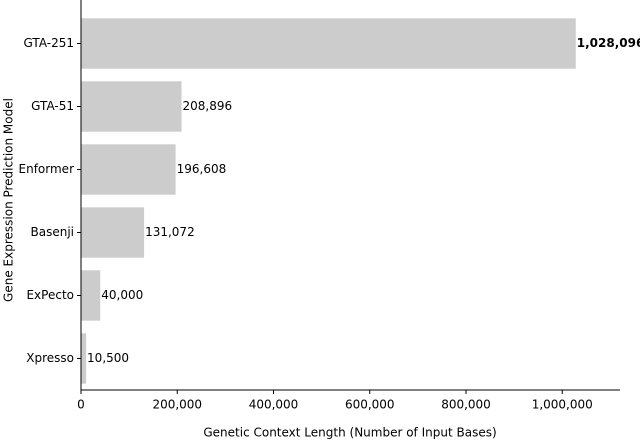 The image size is (640, 440). What do you see at coordinates (53, 232) in the screenshot?
I see `y-tick-label: Basenji` at bounding box center [53, 232].